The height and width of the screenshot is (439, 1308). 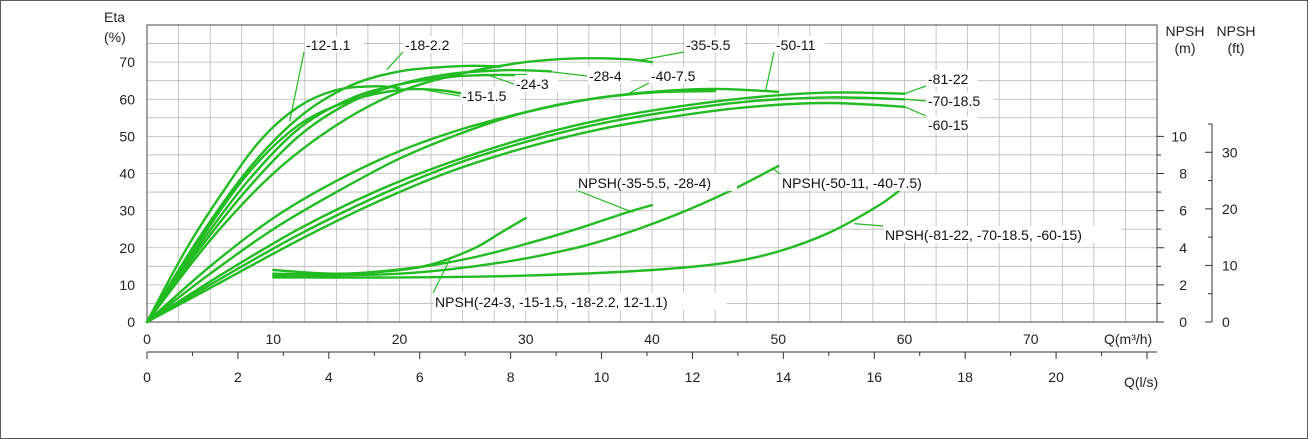 What do you see at coordinates (1031, 339) in the screenshot?
I see `q-m3h-tick-label: 70` at bounding box center [1031, 339].